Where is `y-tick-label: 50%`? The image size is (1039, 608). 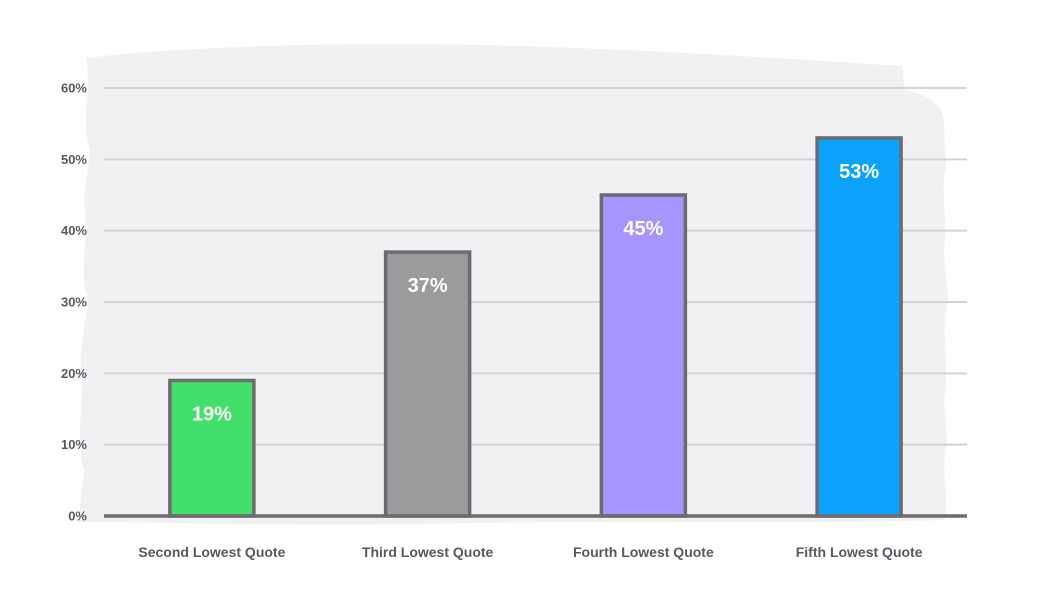
y-tick-label: 50% is located at coordinates (74, 159).